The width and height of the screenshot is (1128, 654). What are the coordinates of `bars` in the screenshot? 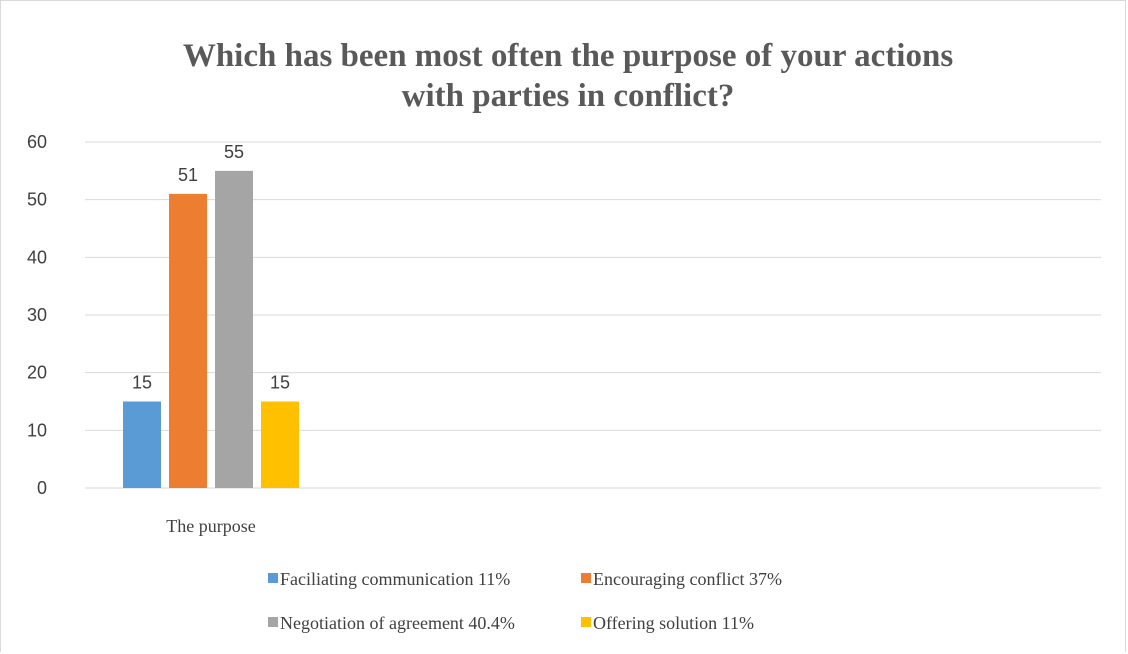 It's located at (211, 329).